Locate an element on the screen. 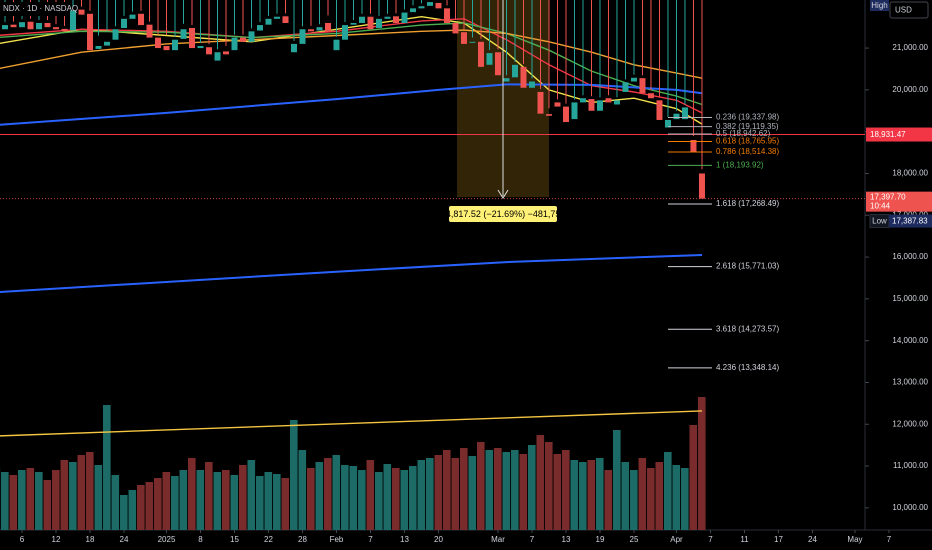 The width and height of the screenshot is (932, 550). y-tick-label: 21,000.00 is located at coordinates (910, 47).